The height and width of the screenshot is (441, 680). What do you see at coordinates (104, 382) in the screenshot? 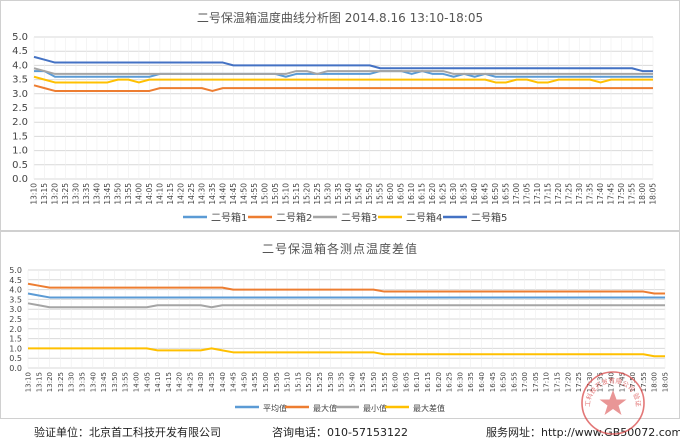
I see `x-tick-label: 13:45` at bounding box center [104, 382].